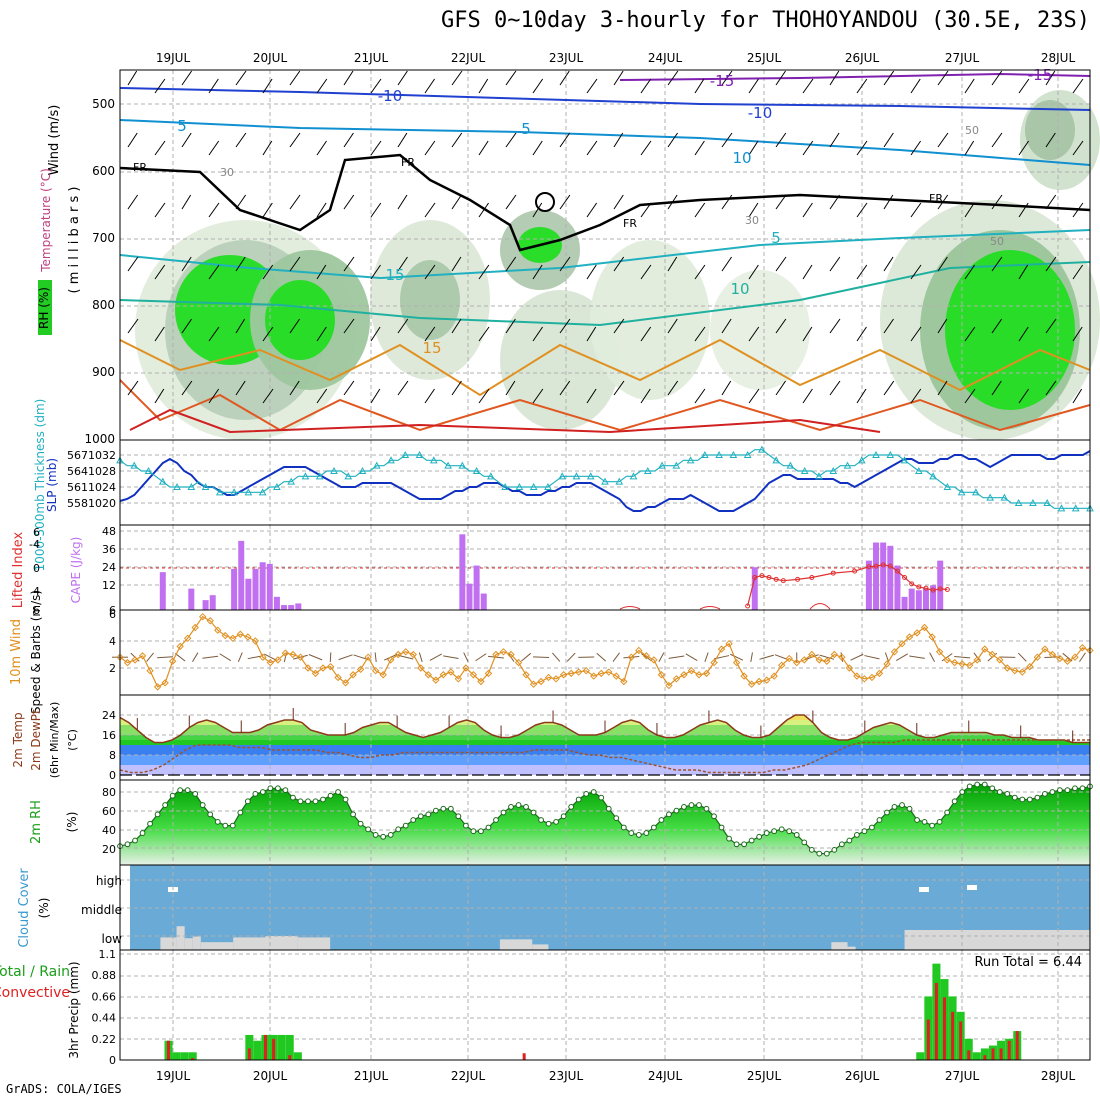 This screenshot has height=1100, width=1100. What do you see at coordinates (566, 58) in the screenshot?
I see `date-label-top: 23JUL` at bounding box center [566, 58].